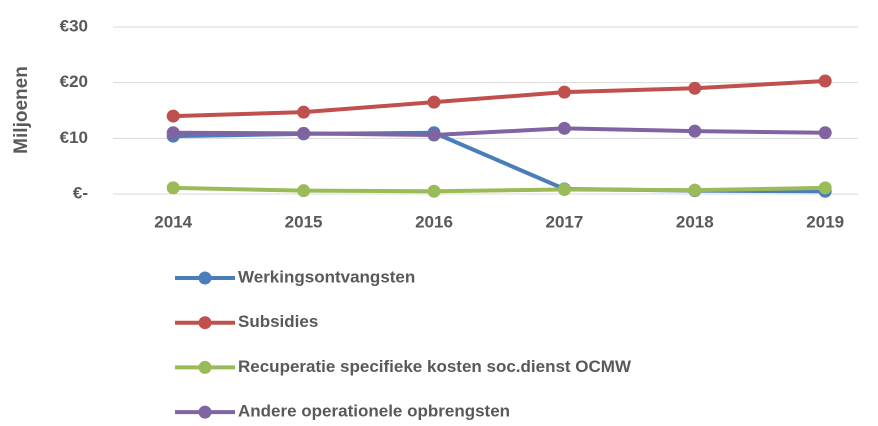 This screenshot has width=878, height=426. What do you see at coordinates (173, 221) in the screenshot?
I see `x-tick-label: 2014` at bounding box center [173, 221].